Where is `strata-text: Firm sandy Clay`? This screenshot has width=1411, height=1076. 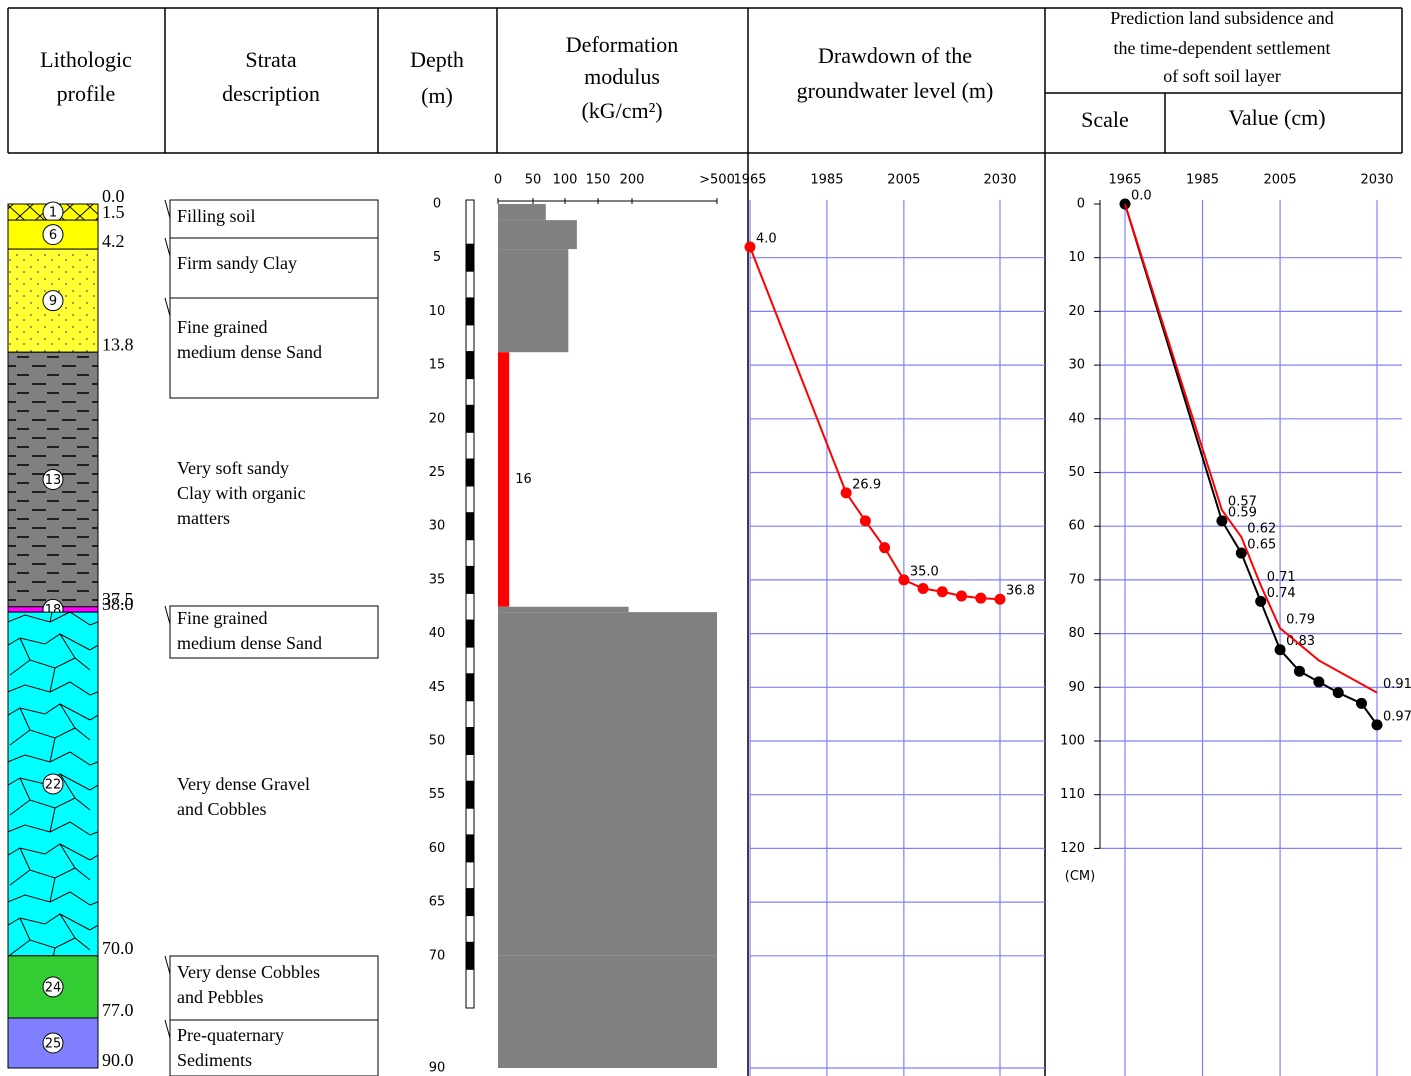 strata-text: Firm sandy Clay is located at coordinates (237, 263).